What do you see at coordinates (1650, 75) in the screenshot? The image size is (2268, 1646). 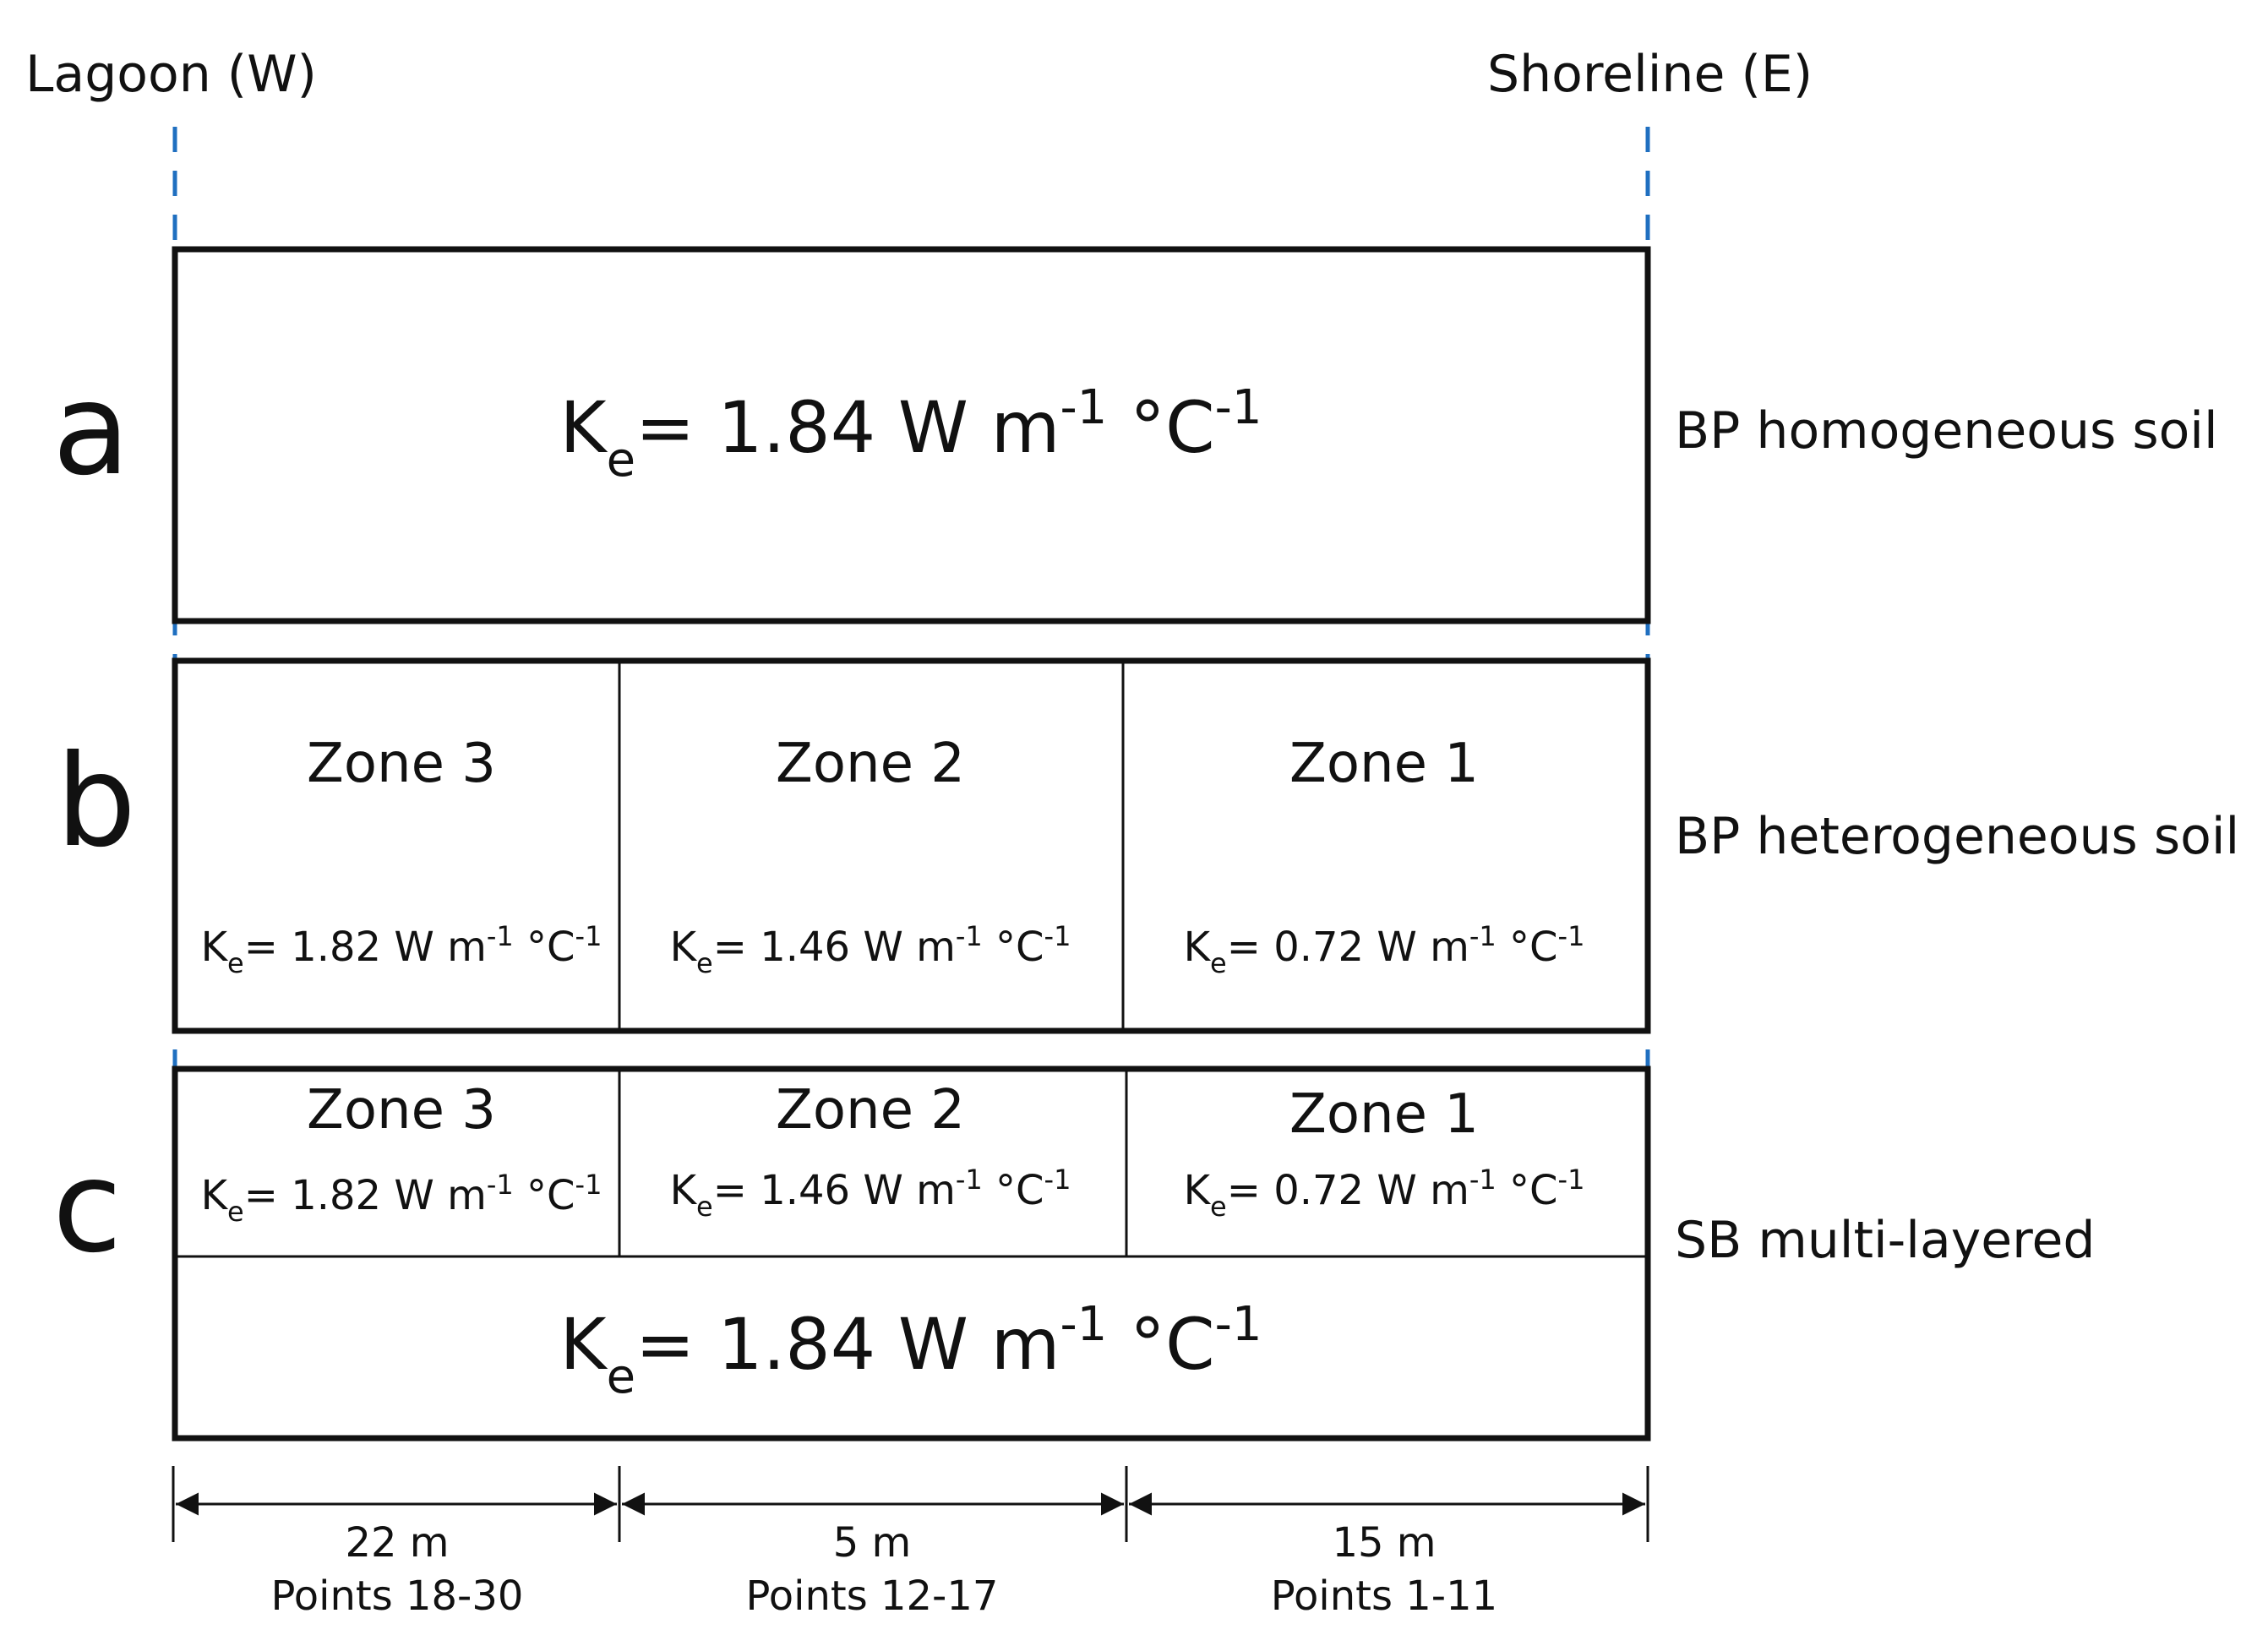 I see `shoreline-east-label: Shoreline (E)` at bounding box center [1650, 75].